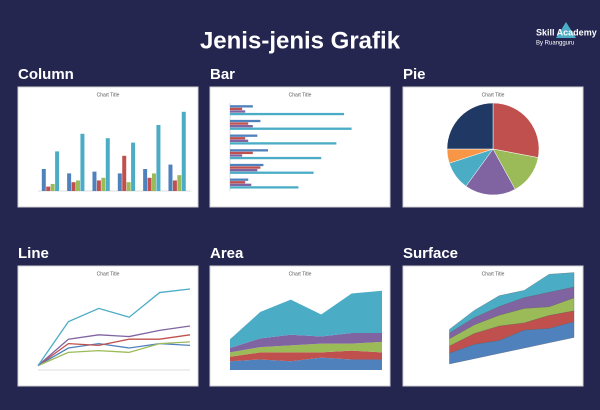  What do you see at coordinates (33, 253) in the screenshot?
I see `panel-label: Line` at bounding box center [33, 253].